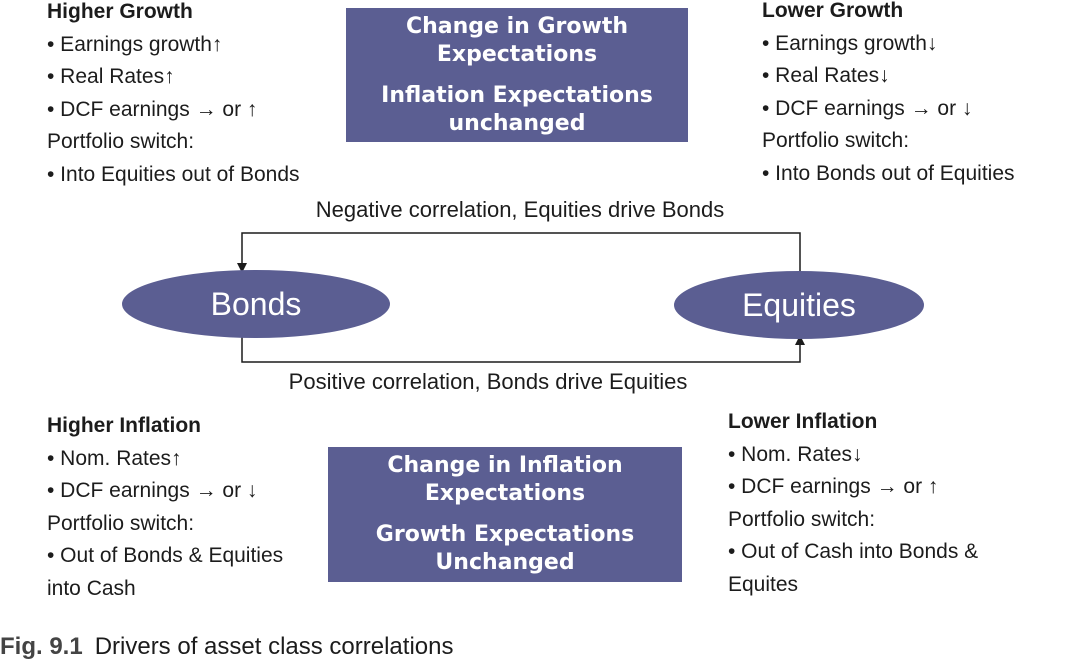  Describe the element at coordinates (121, 141) in the screenshot. I see `higher-growth-line: Portfolio switch:` at that location.